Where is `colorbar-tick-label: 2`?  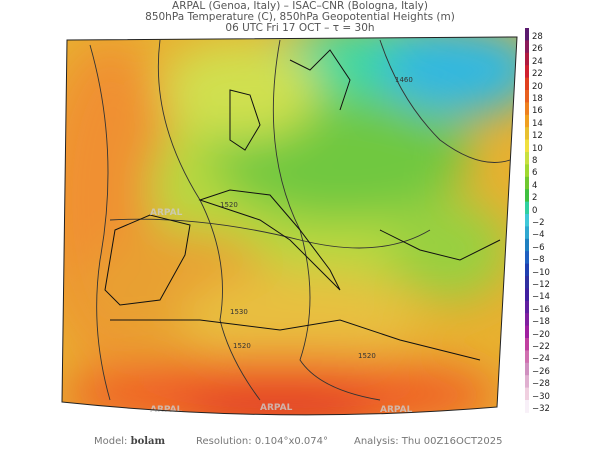 colorbar-tick-label: 2 is located at coordinates (535, 198).